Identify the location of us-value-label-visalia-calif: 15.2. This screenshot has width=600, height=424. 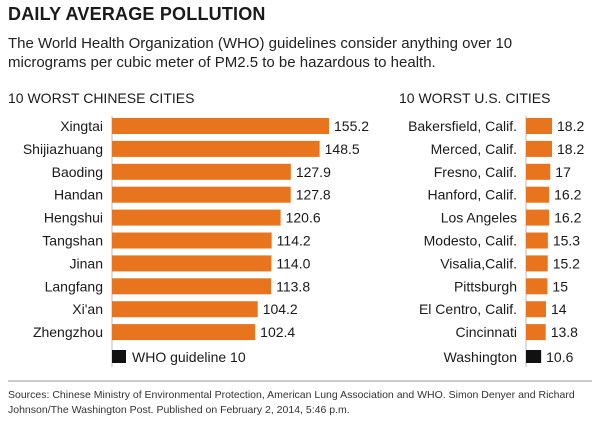
(566, 263).